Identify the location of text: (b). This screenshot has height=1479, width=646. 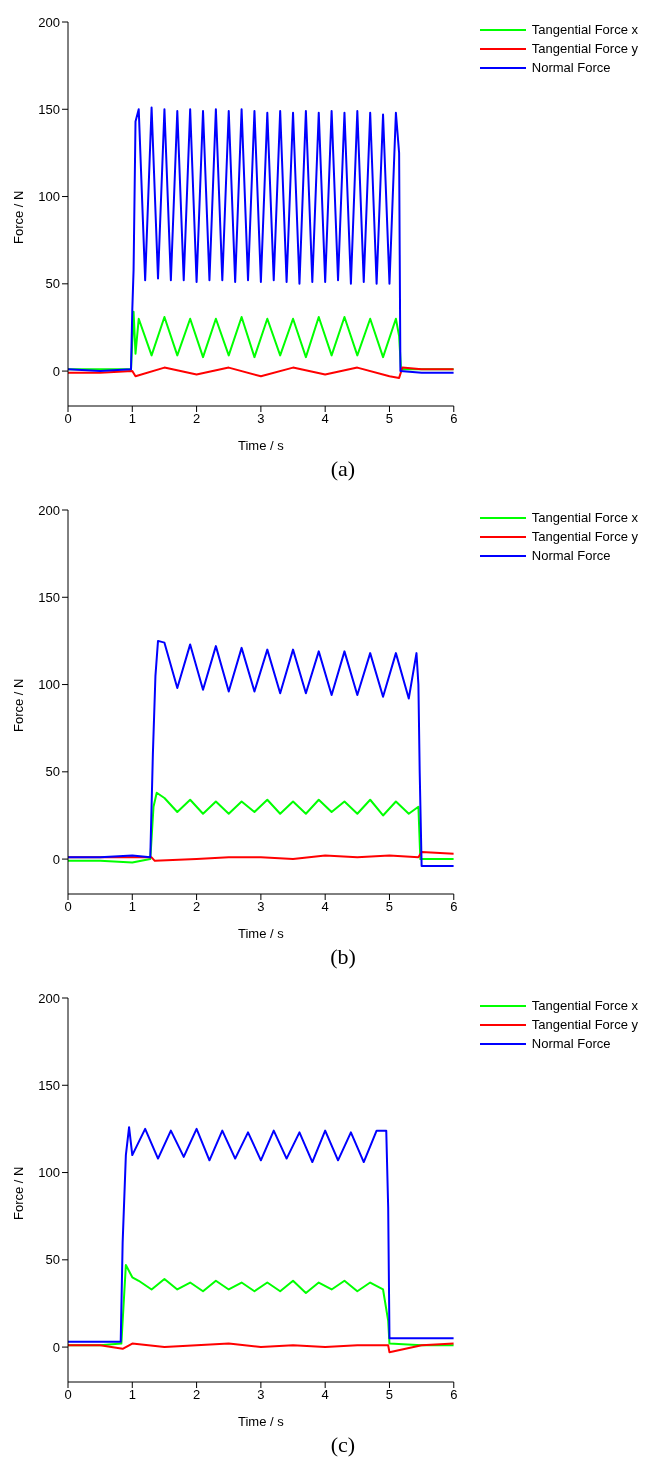
(343, 957).